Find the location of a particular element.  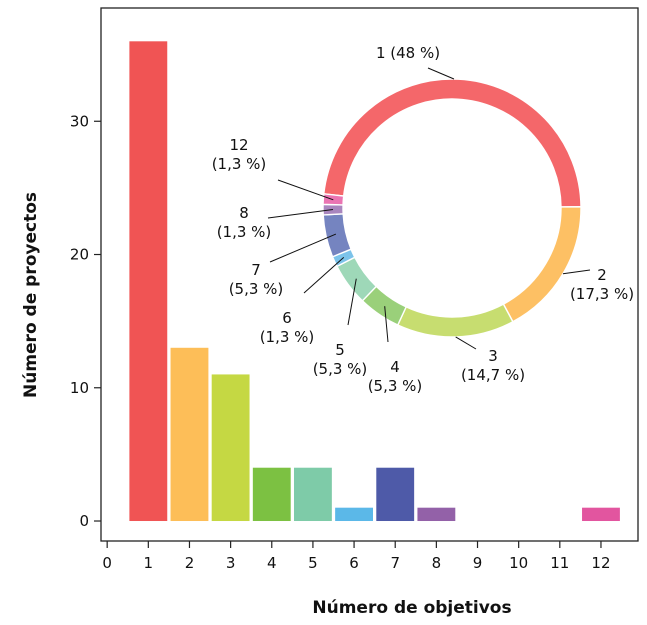

x-tick-label: 0 is located at coordinates (107, 563).